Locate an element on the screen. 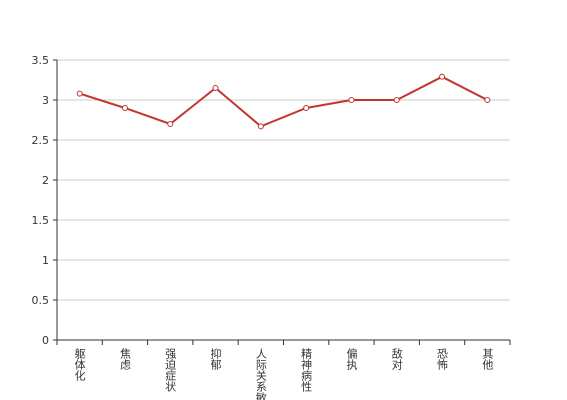 This screenshot has height=400, width=567. x-tick-label: 其他 is located at coordinates (487, 359).